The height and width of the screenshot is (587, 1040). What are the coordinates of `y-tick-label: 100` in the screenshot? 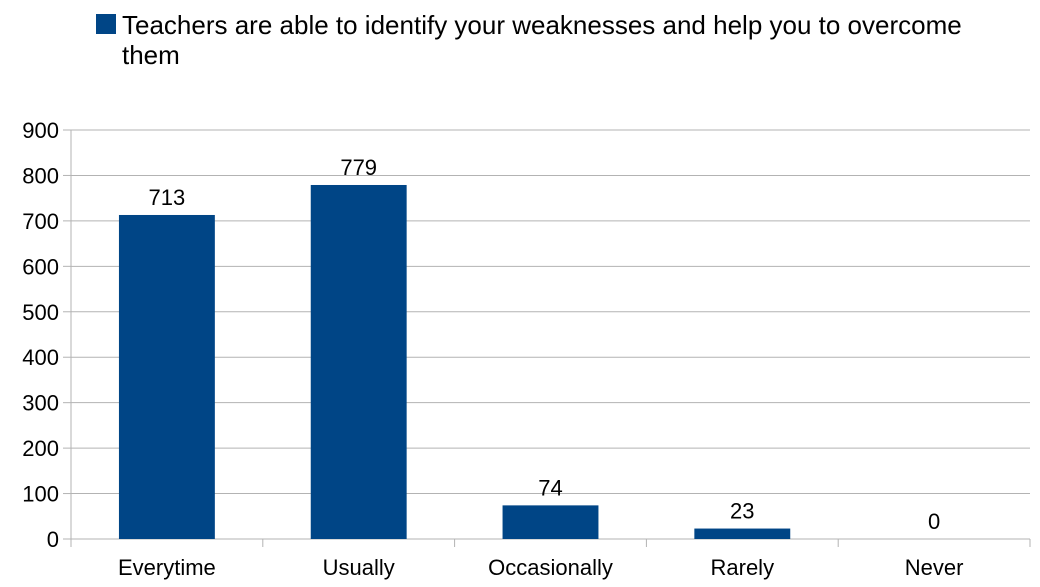 It's located at (40, 494).